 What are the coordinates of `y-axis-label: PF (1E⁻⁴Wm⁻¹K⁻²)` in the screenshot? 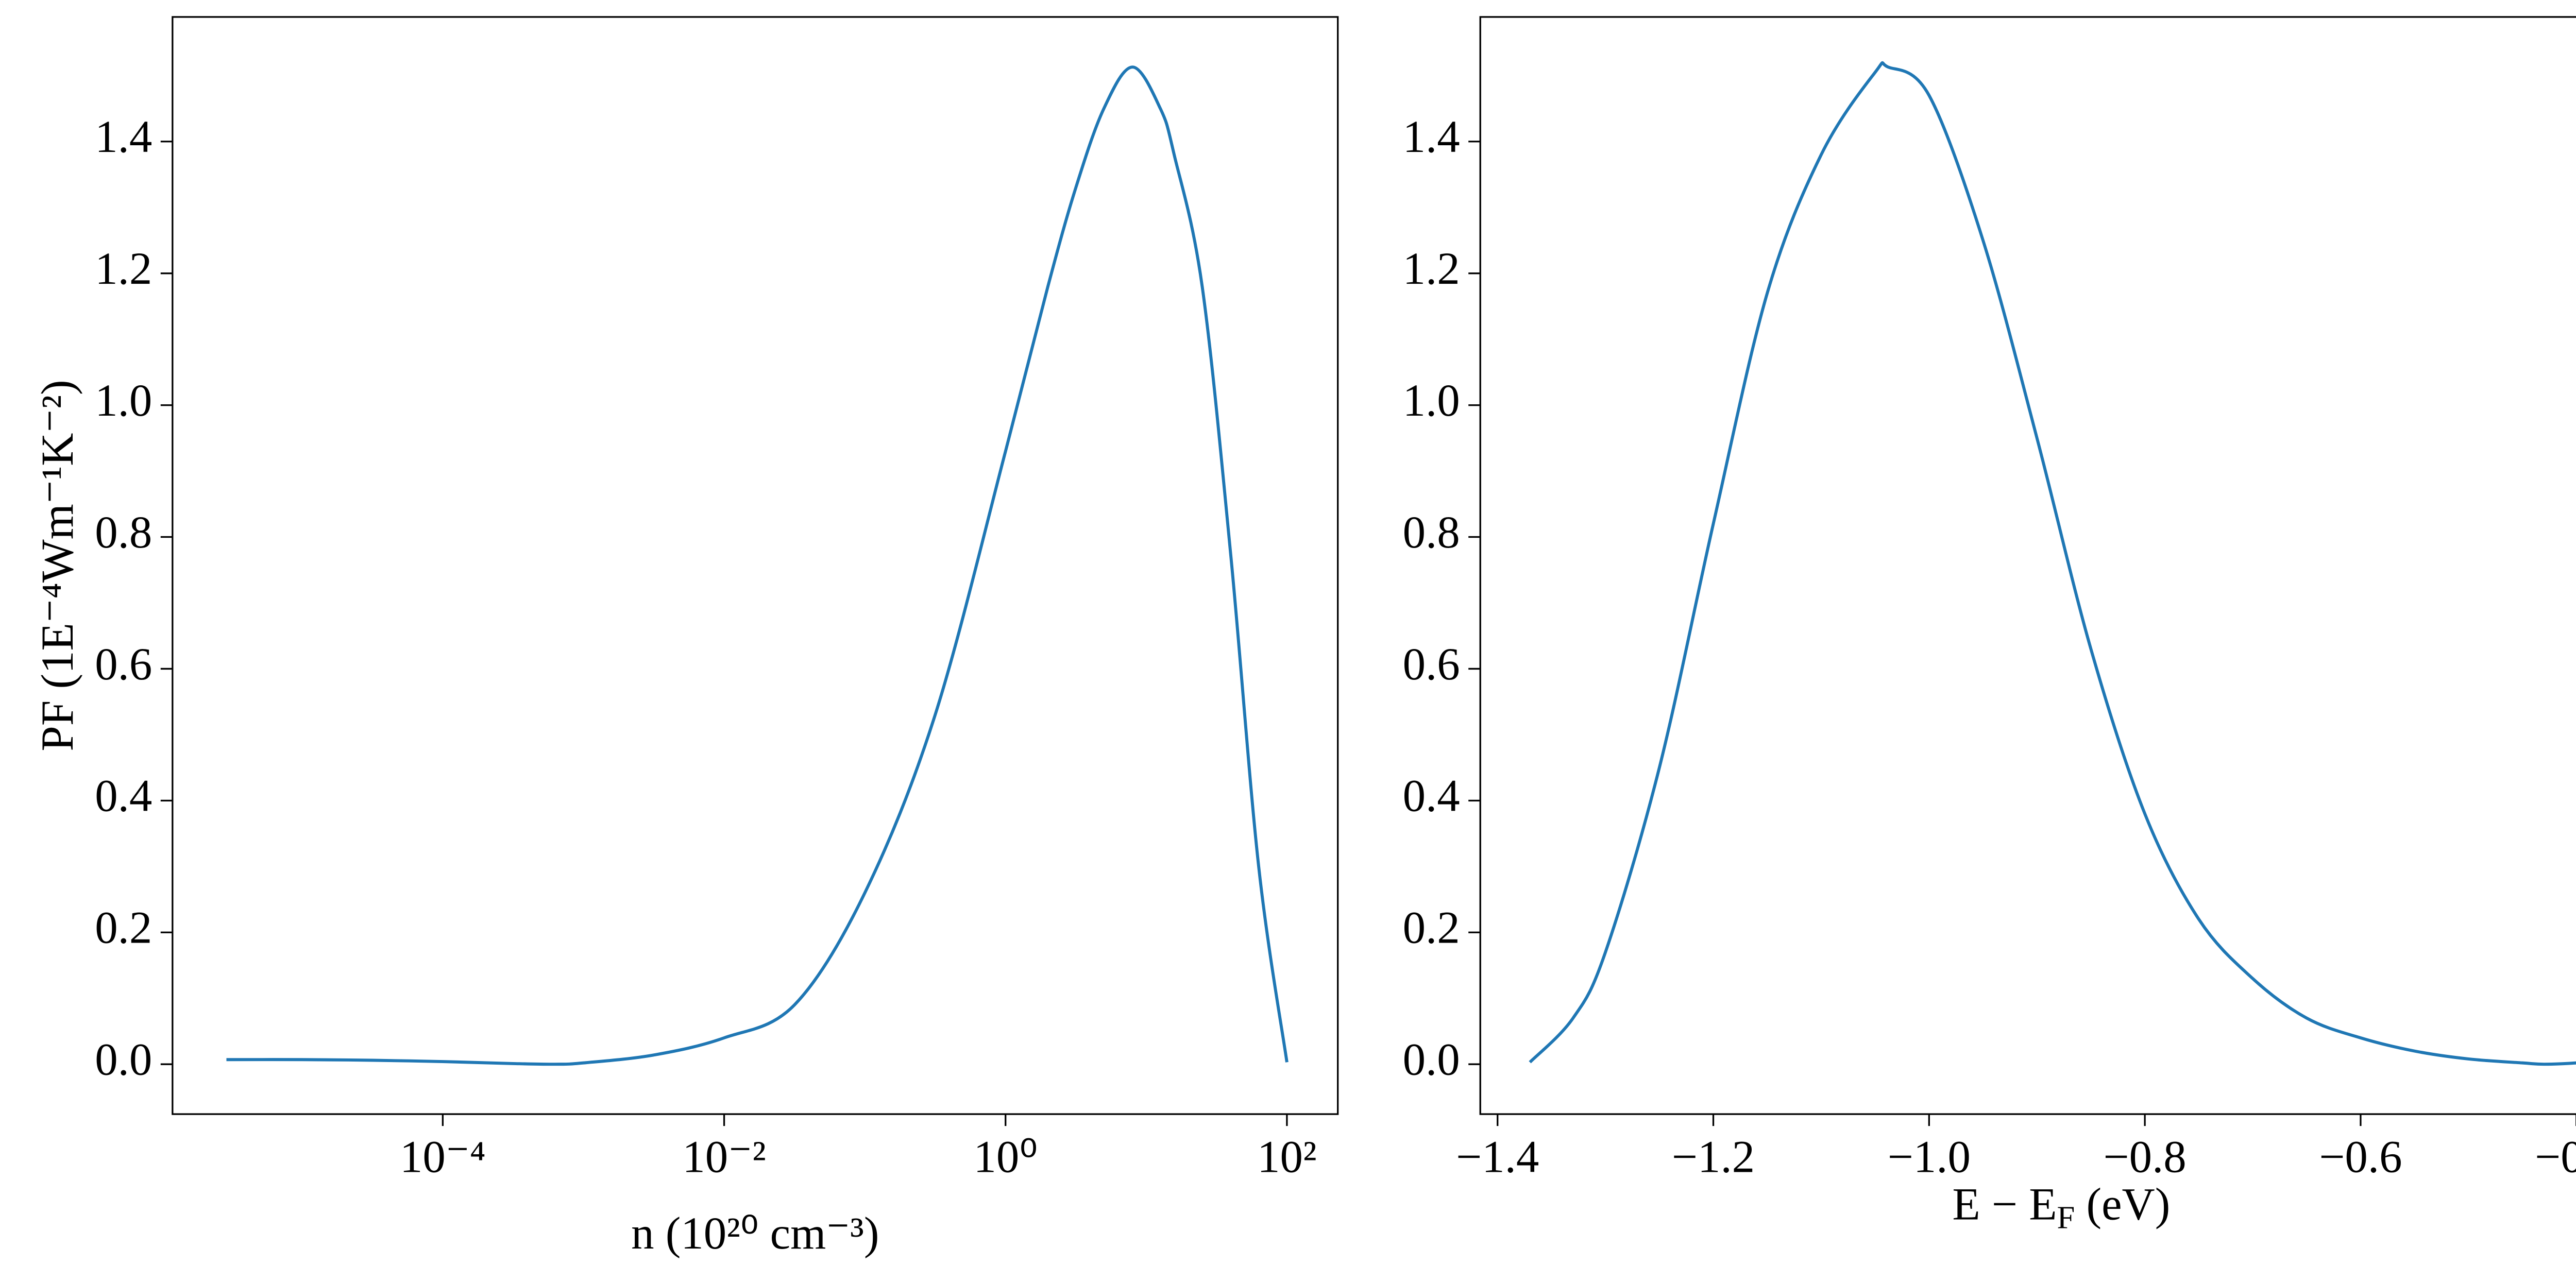 It's located at (57, 565).